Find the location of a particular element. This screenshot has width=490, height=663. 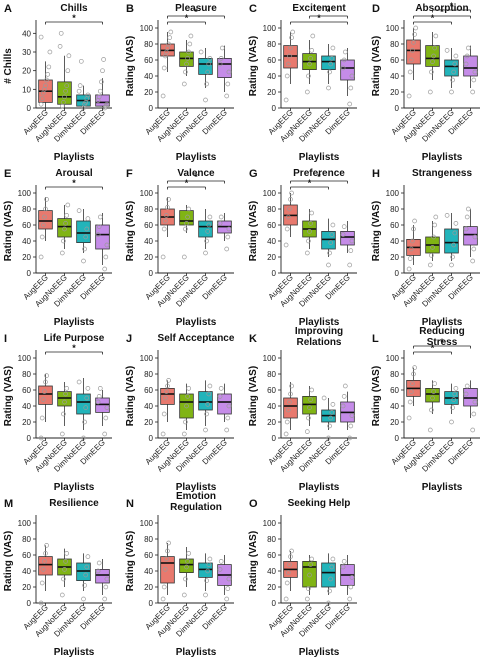

box-dimnoeeg is located at coordinates (328, 62).